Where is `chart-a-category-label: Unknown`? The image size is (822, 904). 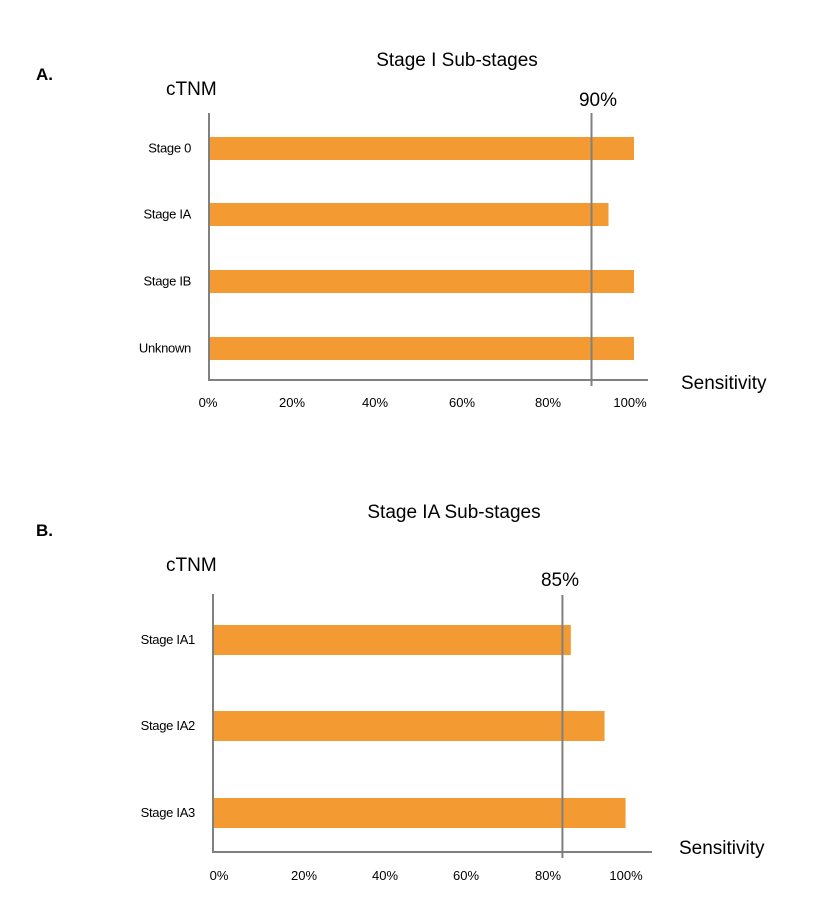 chart-a-category-label: Unknown is located at coordinates (165, 348).